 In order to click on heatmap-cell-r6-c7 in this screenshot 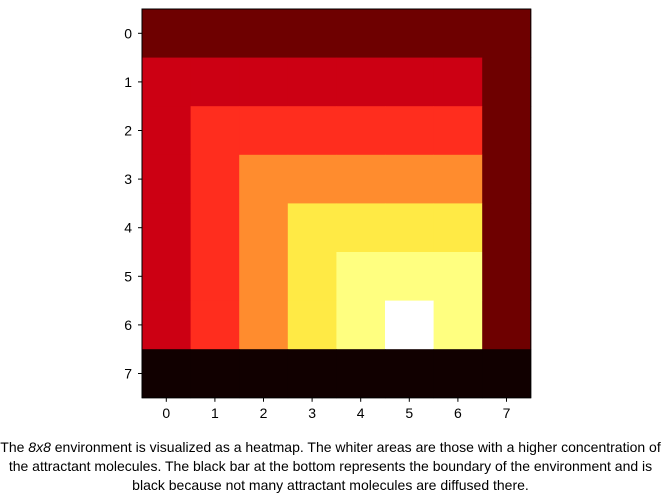, I will do `click(507, 325)`.